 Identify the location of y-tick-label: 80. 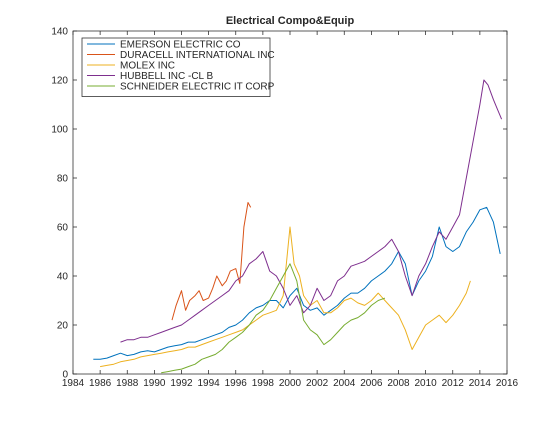
(63, 179).